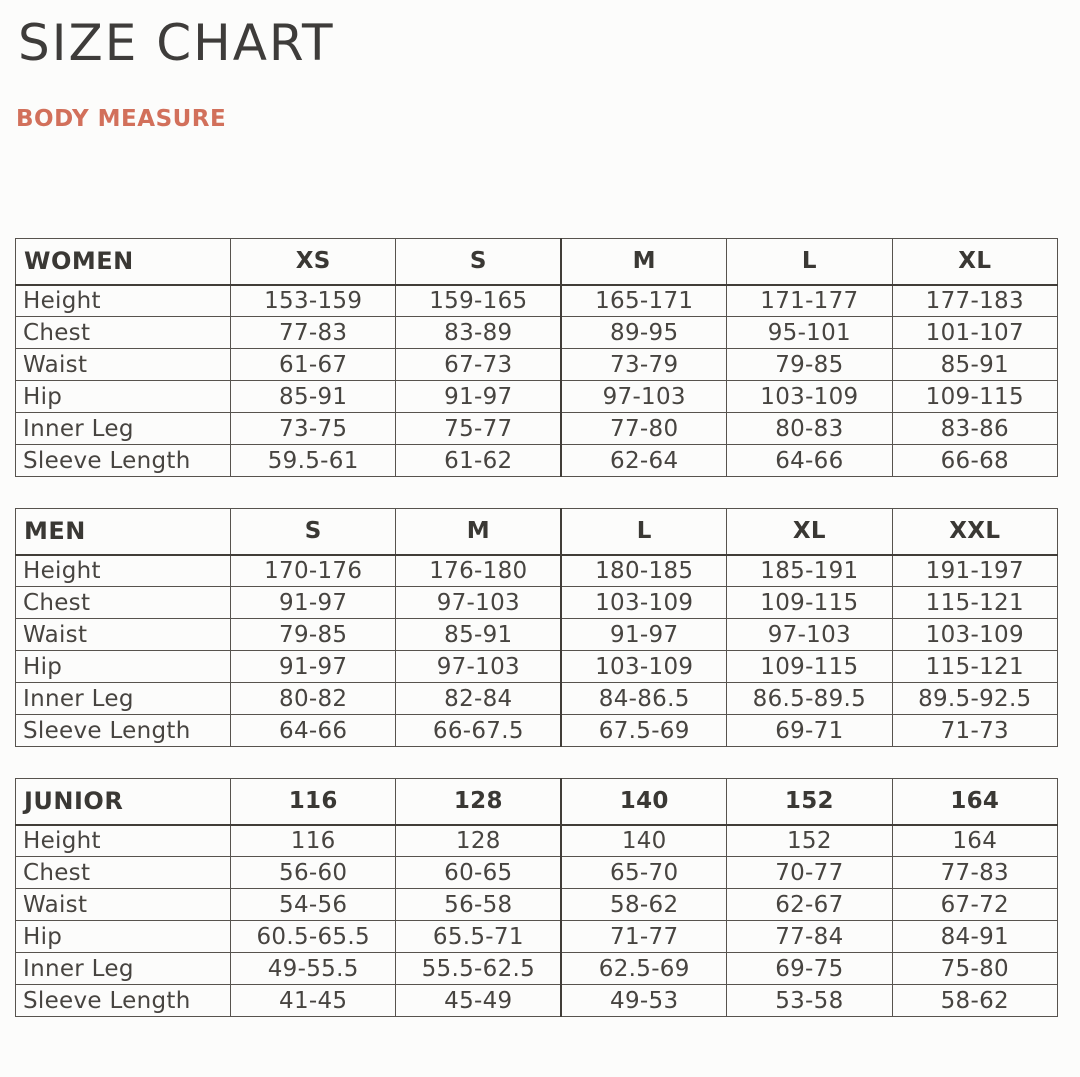  What do you see at coordinates (809, 698) in the screenshot?
I see `measure-value: 86.5-89.5` at bounding box center [809, 698].